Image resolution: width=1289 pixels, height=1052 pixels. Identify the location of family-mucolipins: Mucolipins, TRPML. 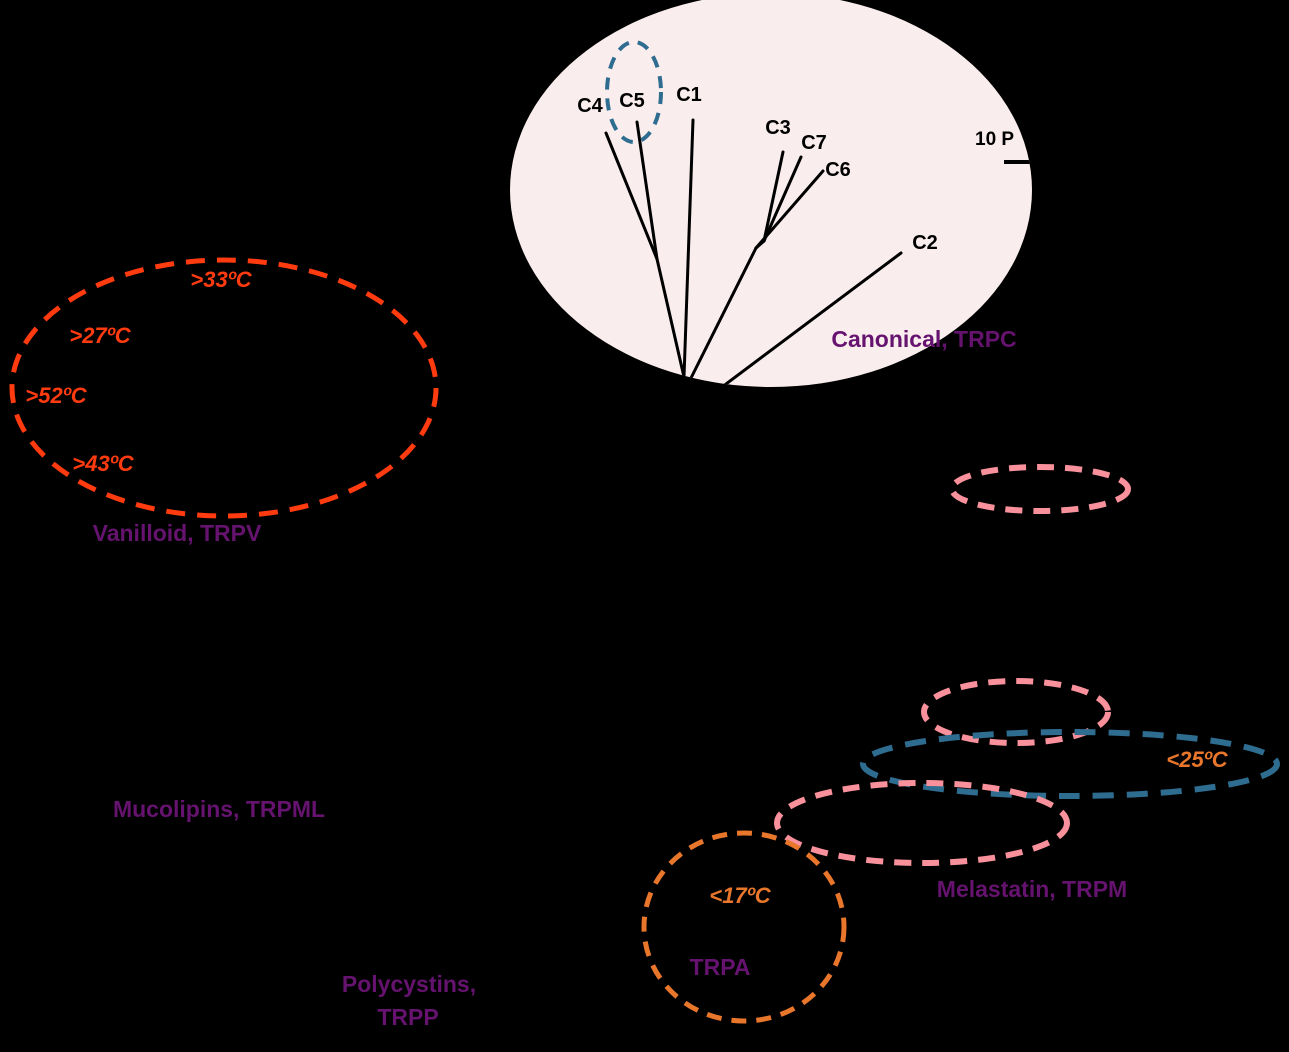
(219, 809).